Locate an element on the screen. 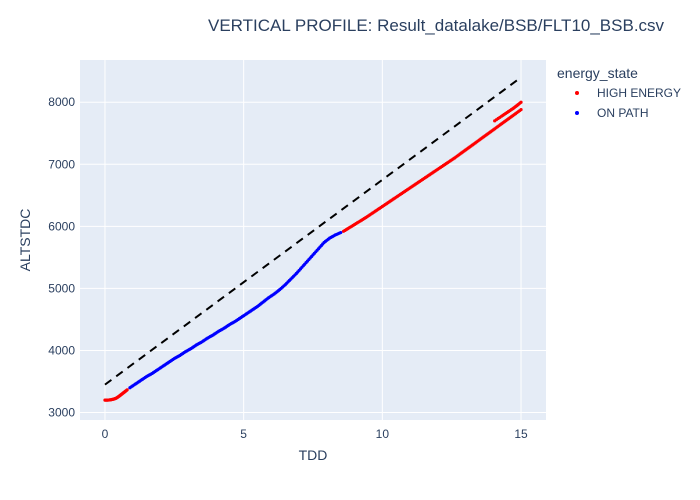 The image size is (700, 500). legend-marker-on-path is located at coordinates (577, 113).